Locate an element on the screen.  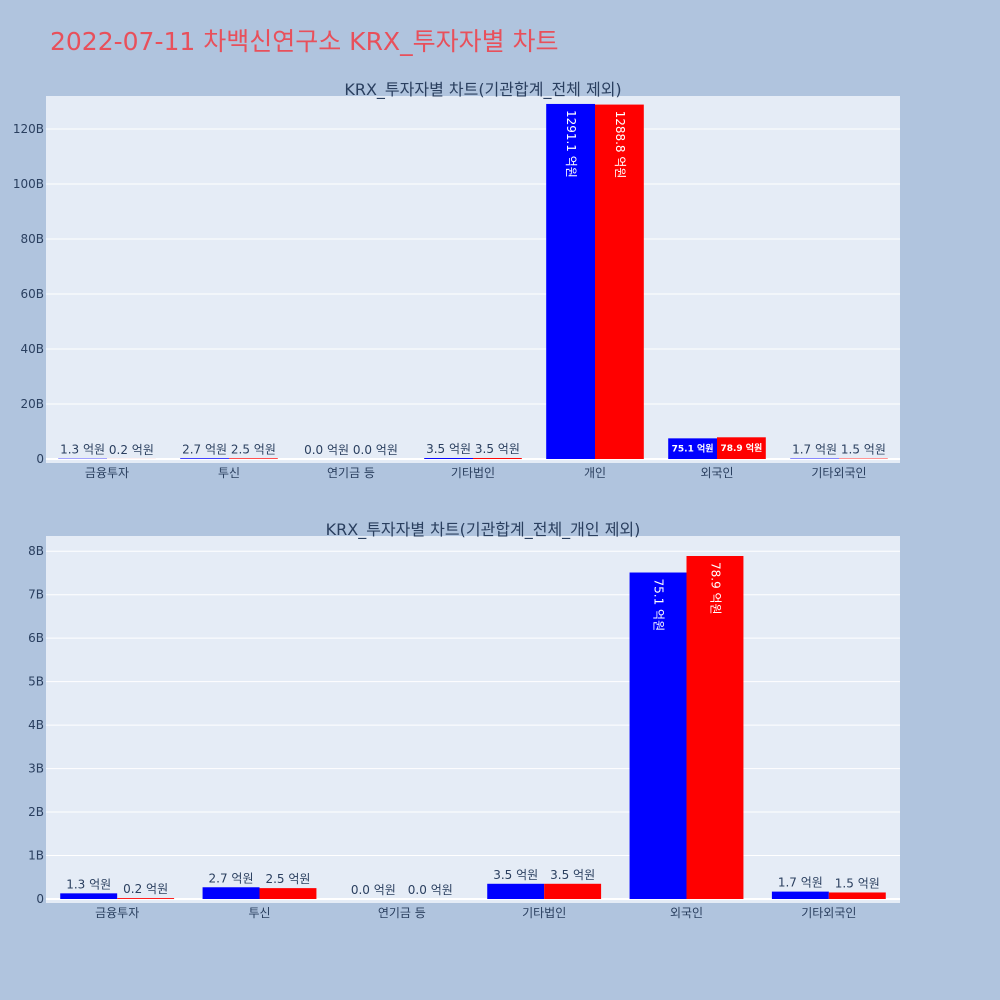
y-tick-label: 100B is located at coordinates (28, 184).